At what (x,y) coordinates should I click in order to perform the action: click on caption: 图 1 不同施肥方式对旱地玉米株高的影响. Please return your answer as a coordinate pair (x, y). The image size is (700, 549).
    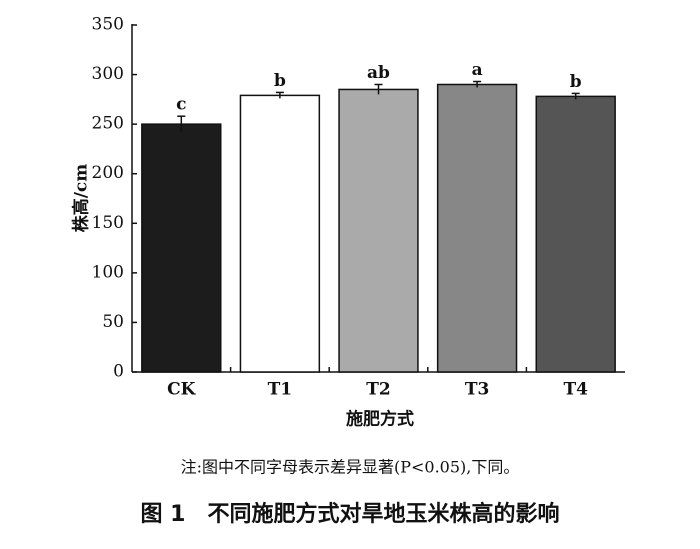
    Looking at the image, I should click on (350, 514).